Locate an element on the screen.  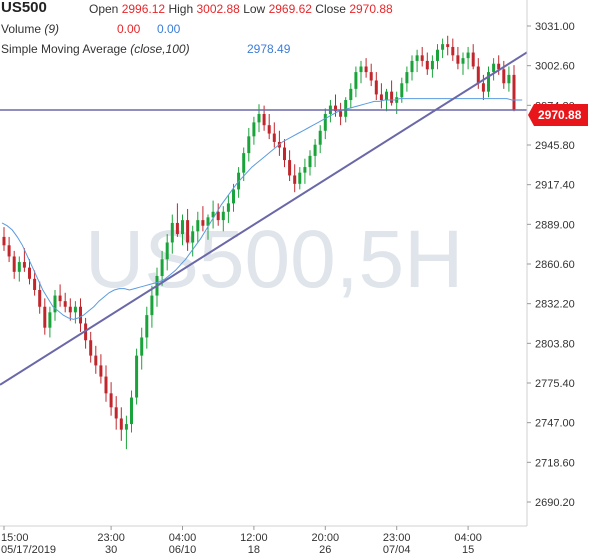
y-tick-label: 2889.00 is located at coordinates (555, 225).